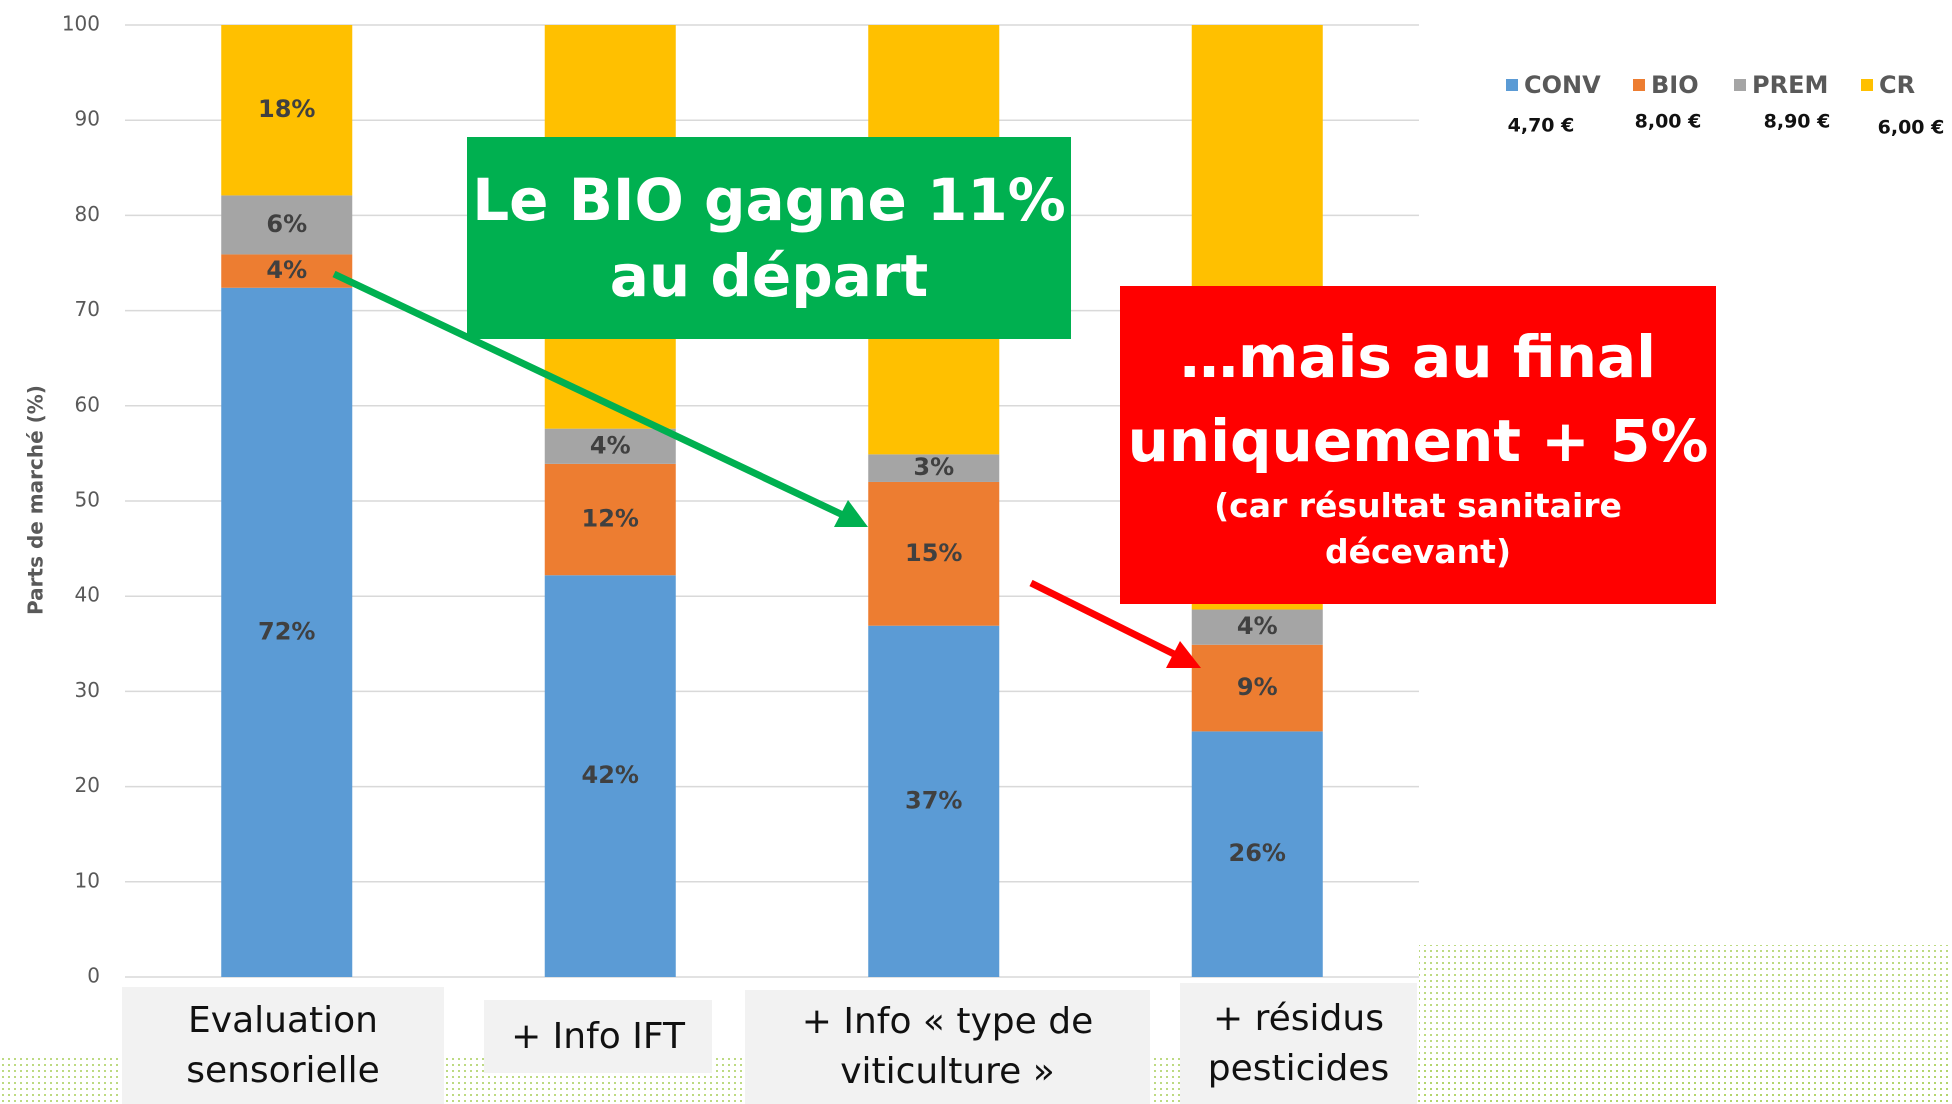 This screenshot has height=1104, width=1952. Describe the element at coordinates (1911, 128) in the screenshot. I see `legend-price: 6,00 €` at that location.